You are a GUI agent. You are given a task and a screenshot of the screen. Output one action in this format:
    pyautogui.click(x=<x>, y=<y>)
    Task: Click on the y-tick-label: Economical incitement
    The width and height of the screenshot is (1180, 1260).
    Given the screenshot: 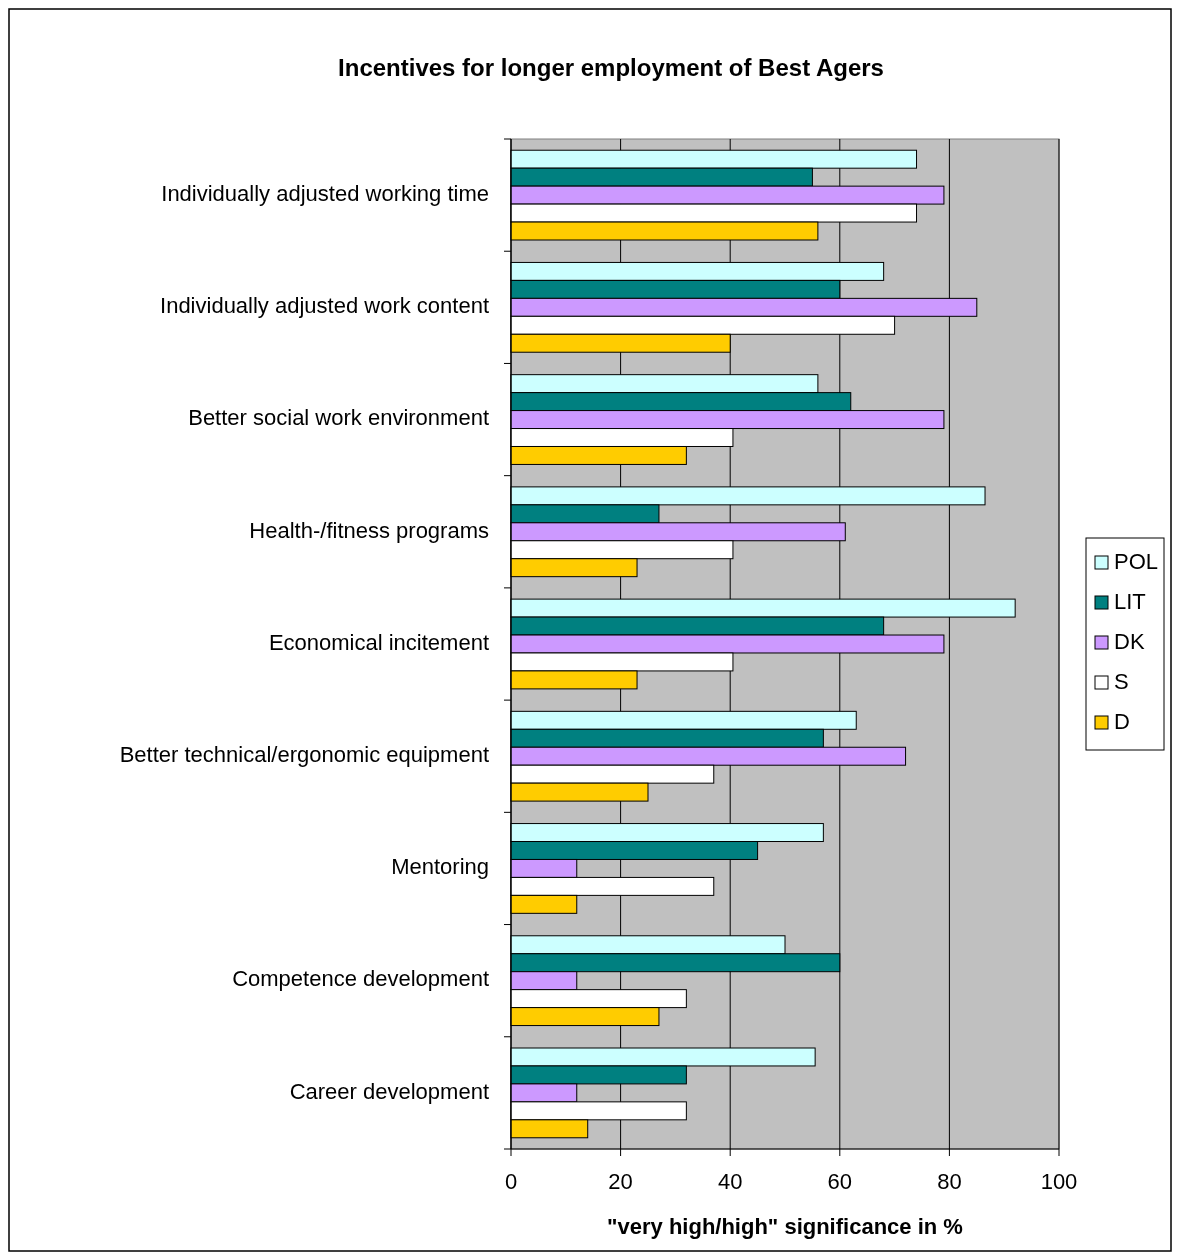 What is the action you would take?
    pyautogui.click(x=378, y=642)
    